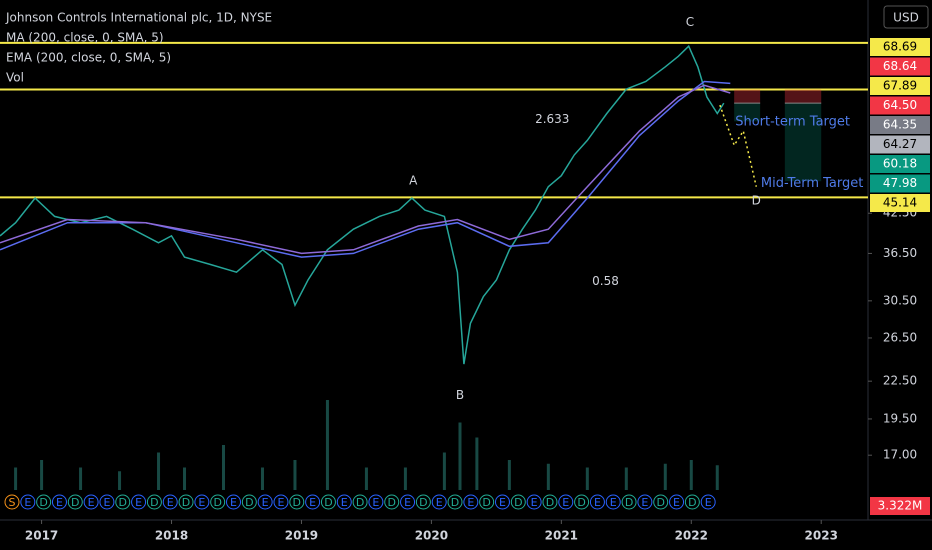 Image resolution: width=932 pixels, height=550 pixels. What do you see at coordinates (900, 253) in the screenshot?
I see `y-tick-label: 36.50` at bounding box center [900, 253].